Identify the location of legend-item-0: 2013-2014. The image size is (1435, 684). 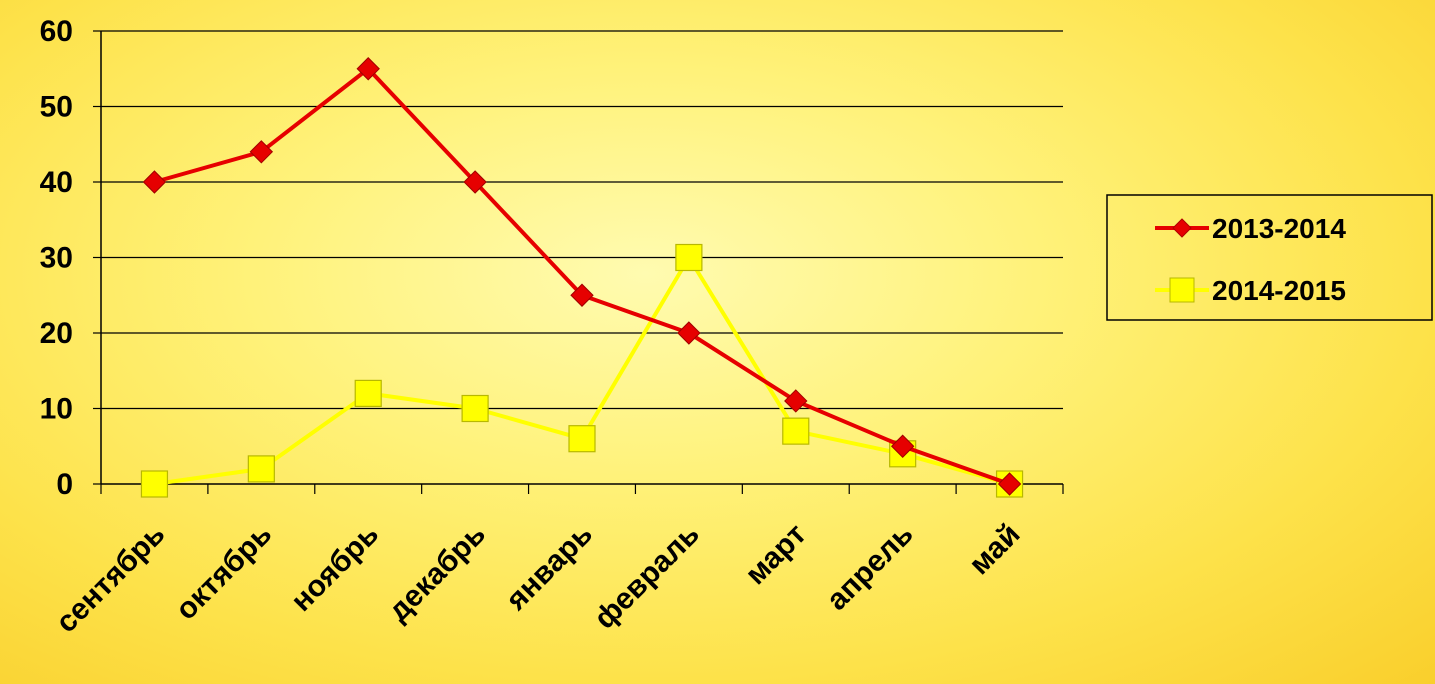
(1250, 228).